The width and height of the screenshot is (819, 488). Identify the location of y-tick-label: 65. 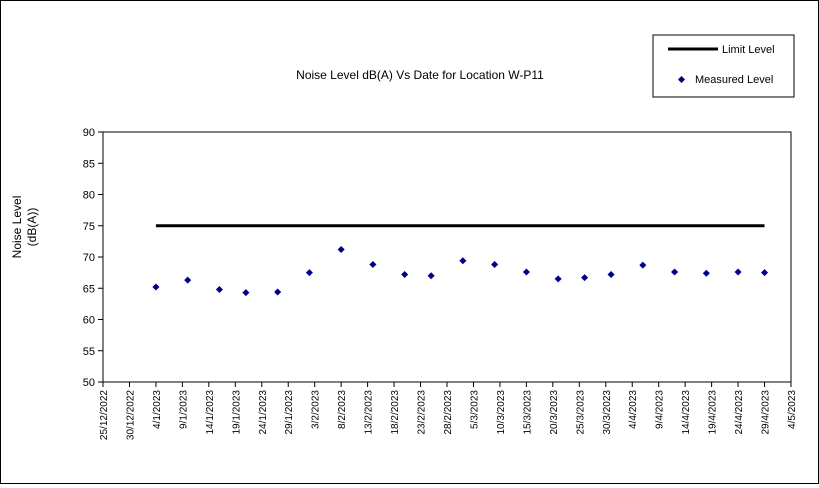
(89, 289).